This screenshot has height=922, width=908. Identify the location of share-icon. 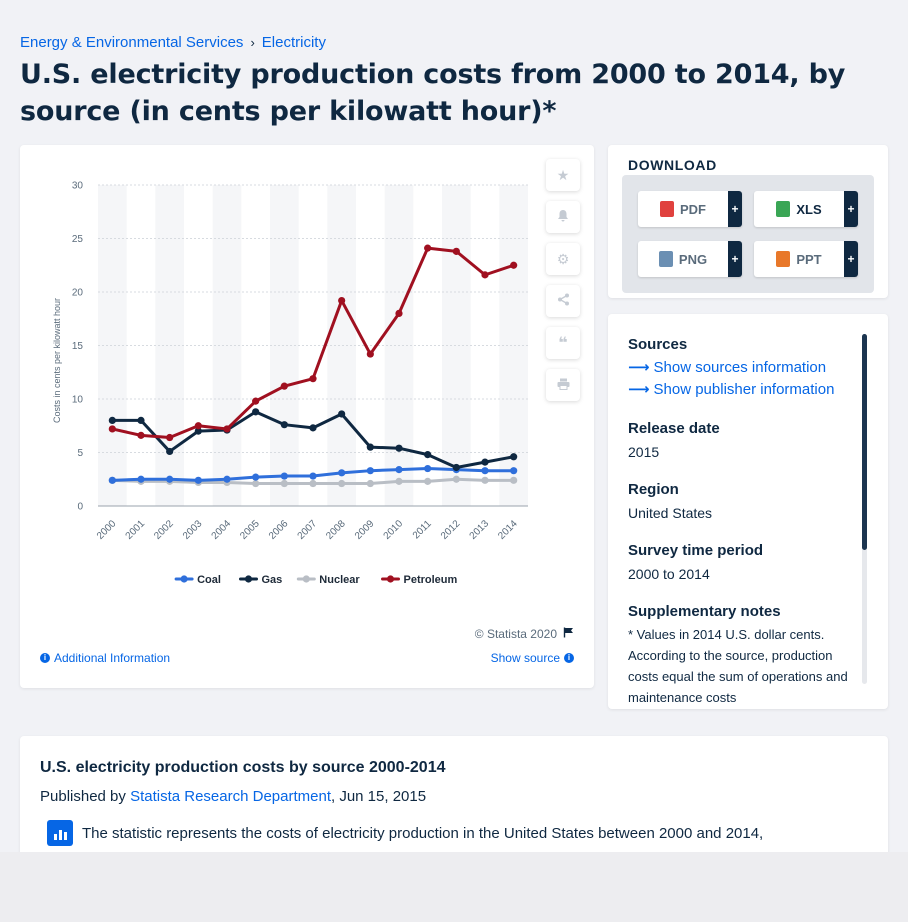
(563, 301).